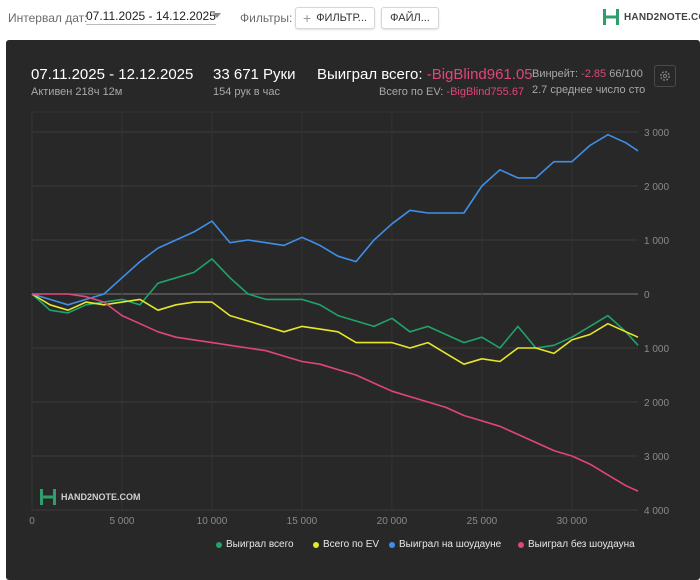 The image size is (700, 580). Describe the element at coordinates (370, 74) in the screenshot. I see `won-total-label: Выиграл всего:` at that location.